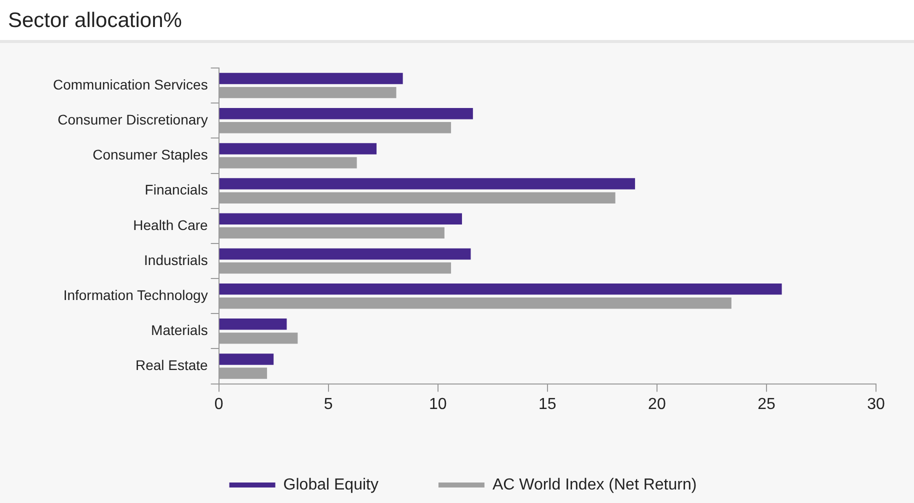  I want to click on y-tick-label: Health Care, so click(170, 224).